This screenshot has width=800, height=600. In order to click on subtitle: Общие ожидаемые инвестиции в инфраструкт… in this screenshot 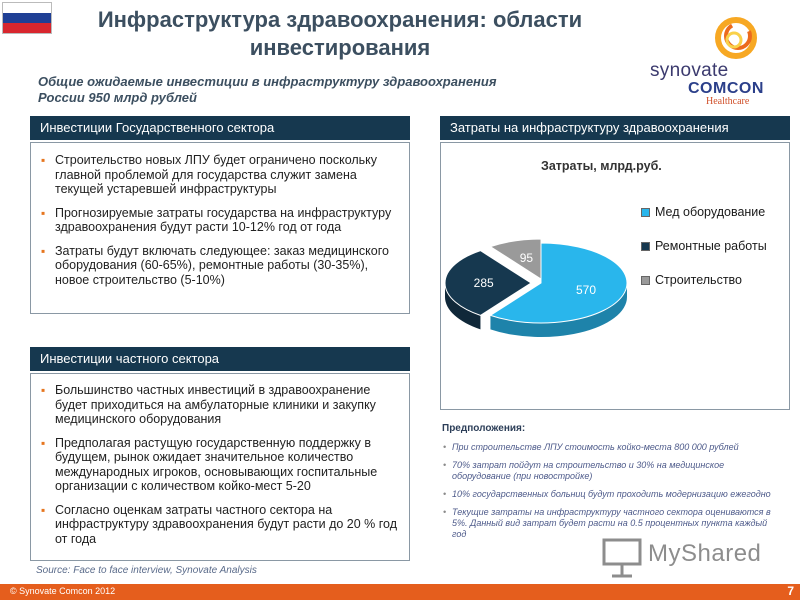, I will do `click(318, 90)`.